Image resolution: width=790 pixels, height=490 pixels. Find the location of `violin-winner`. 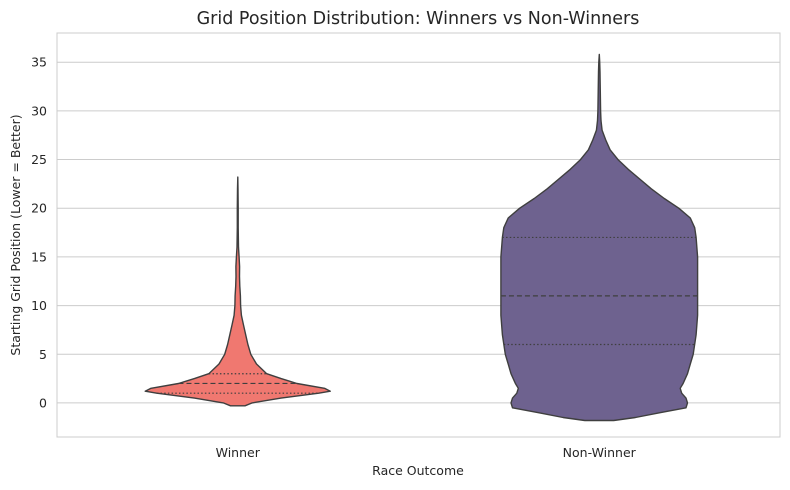

violin-winner is located at coordinates (237, 291).